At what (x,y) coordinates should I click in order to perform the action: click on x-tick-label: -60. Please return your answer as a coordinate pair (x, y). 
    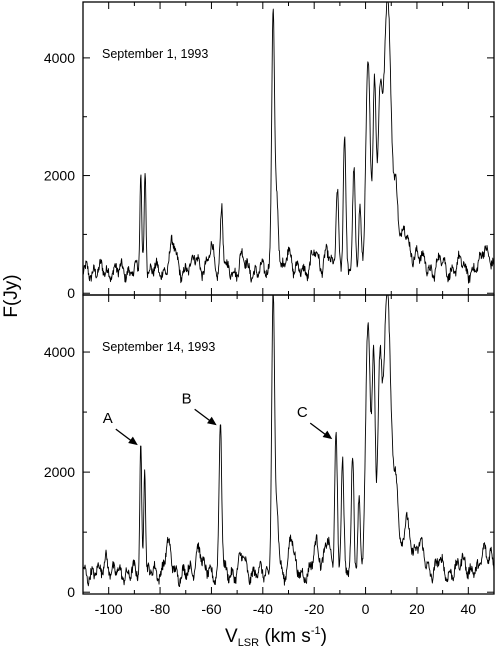
    Looking at the image, I should click on (211, 609).